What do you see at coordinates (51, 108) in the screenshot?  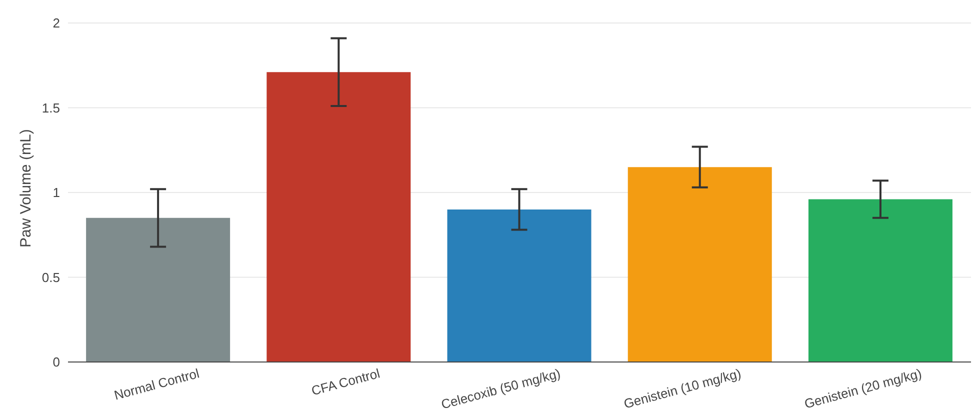 I see `y-tick-label: 1.5` at bounding box center [51, 108].